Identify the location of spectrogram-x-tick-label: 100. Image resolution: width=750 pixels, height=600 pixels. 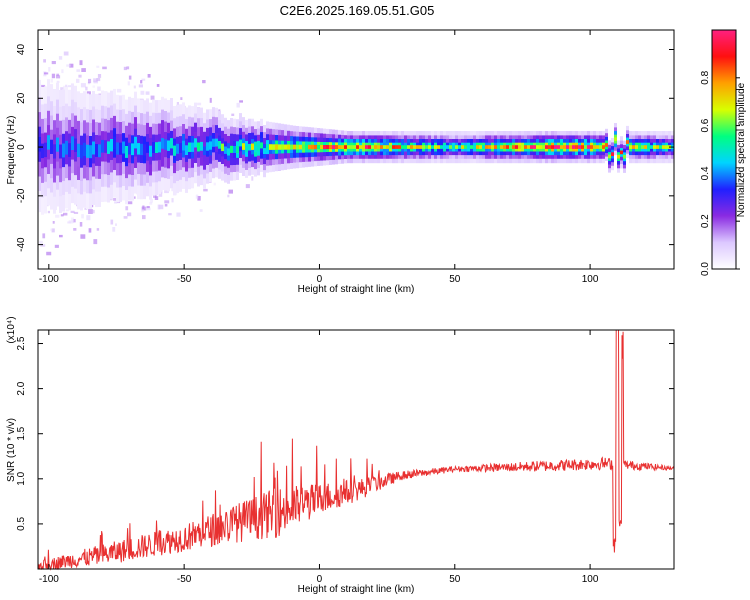
(590, 279).